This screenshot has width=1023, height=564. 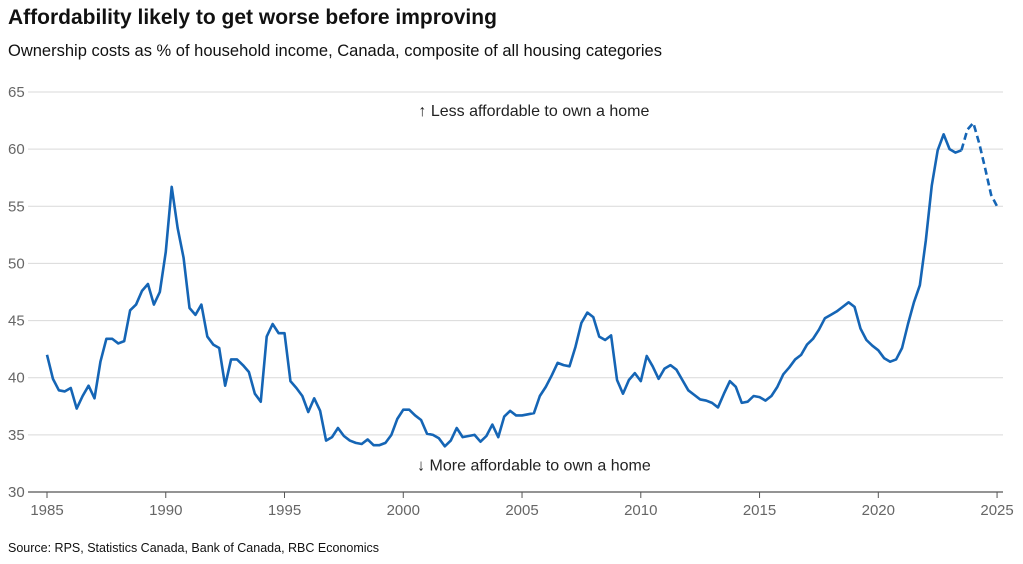 What do you see at coordinates (16, 492) in the screenshot?
I see `y-tick-label: 30` at bounding box center [16, 492].